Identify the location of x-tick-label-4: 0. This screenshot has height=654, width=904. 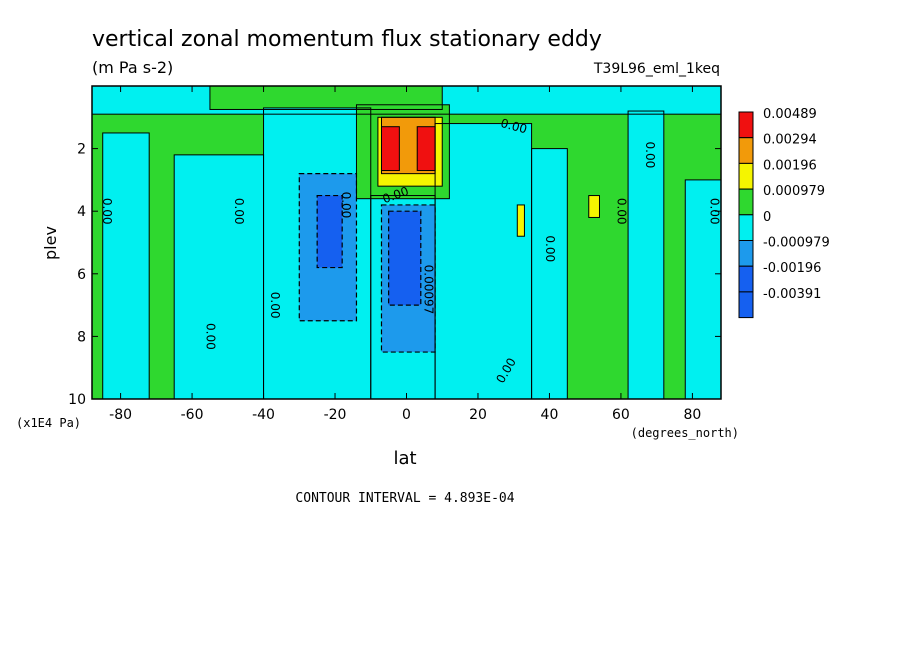
(406, 415).